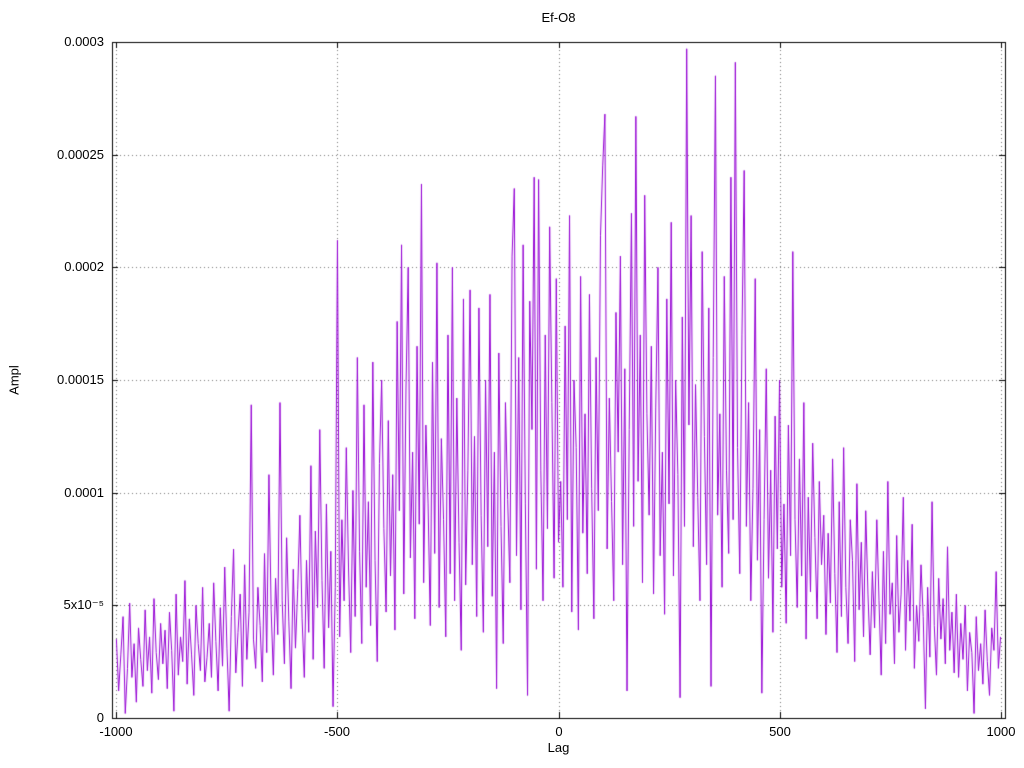  What do you see at coordinates (337, 731) in the screenshot?
I see `x-tick-label: -500` at bounding box center [337, 731].